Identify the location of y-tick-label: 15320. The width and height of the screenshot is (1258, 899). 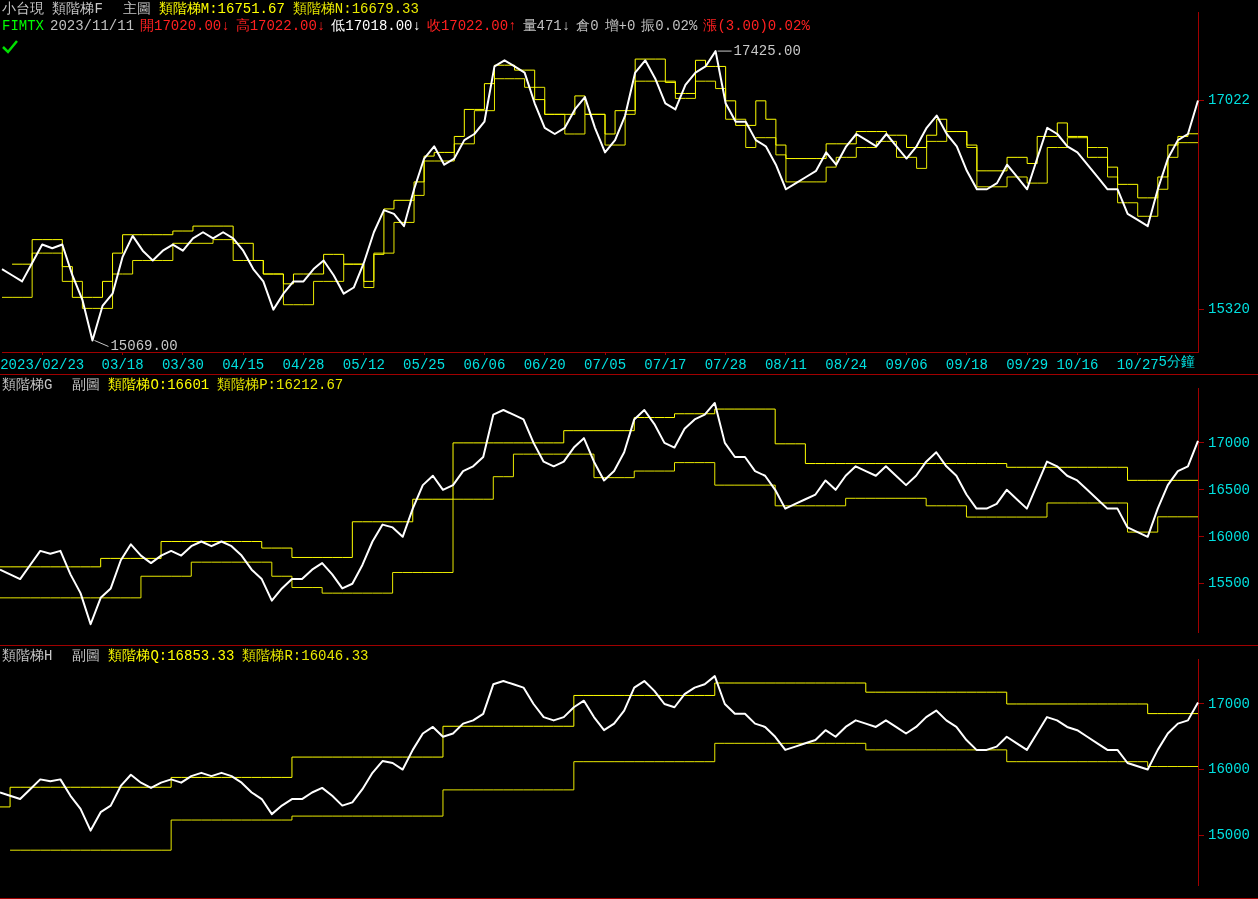
(1229, 309).